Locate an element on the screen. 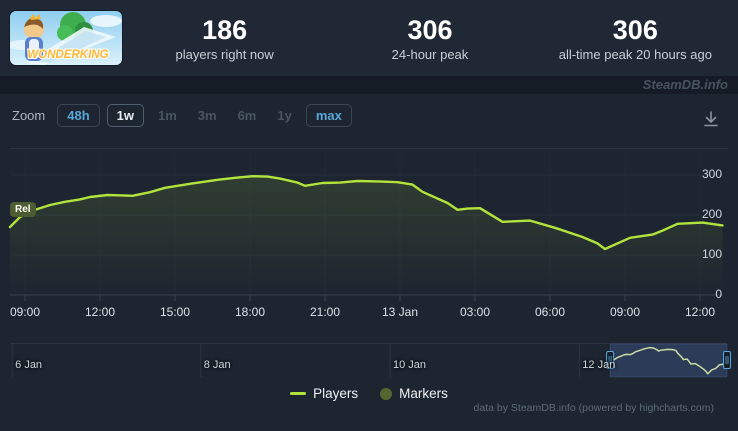 This screenshot has height=431, width=738. steamdb-watermark: SteamDB.info is located at coordinates (685, 84).